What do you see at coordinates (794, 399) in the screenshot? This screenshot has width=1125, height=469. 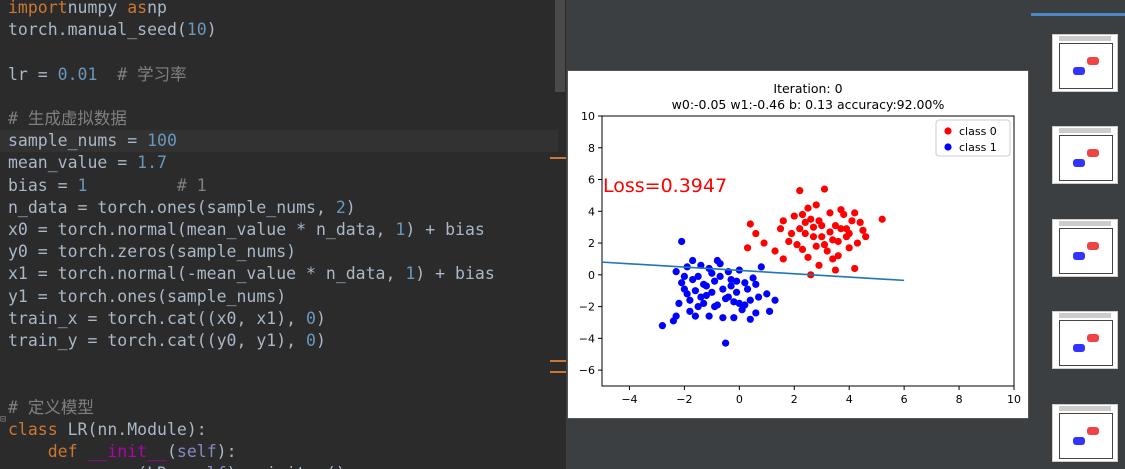 I see `x-tick-label: 2` at bounding box center [794, 399].